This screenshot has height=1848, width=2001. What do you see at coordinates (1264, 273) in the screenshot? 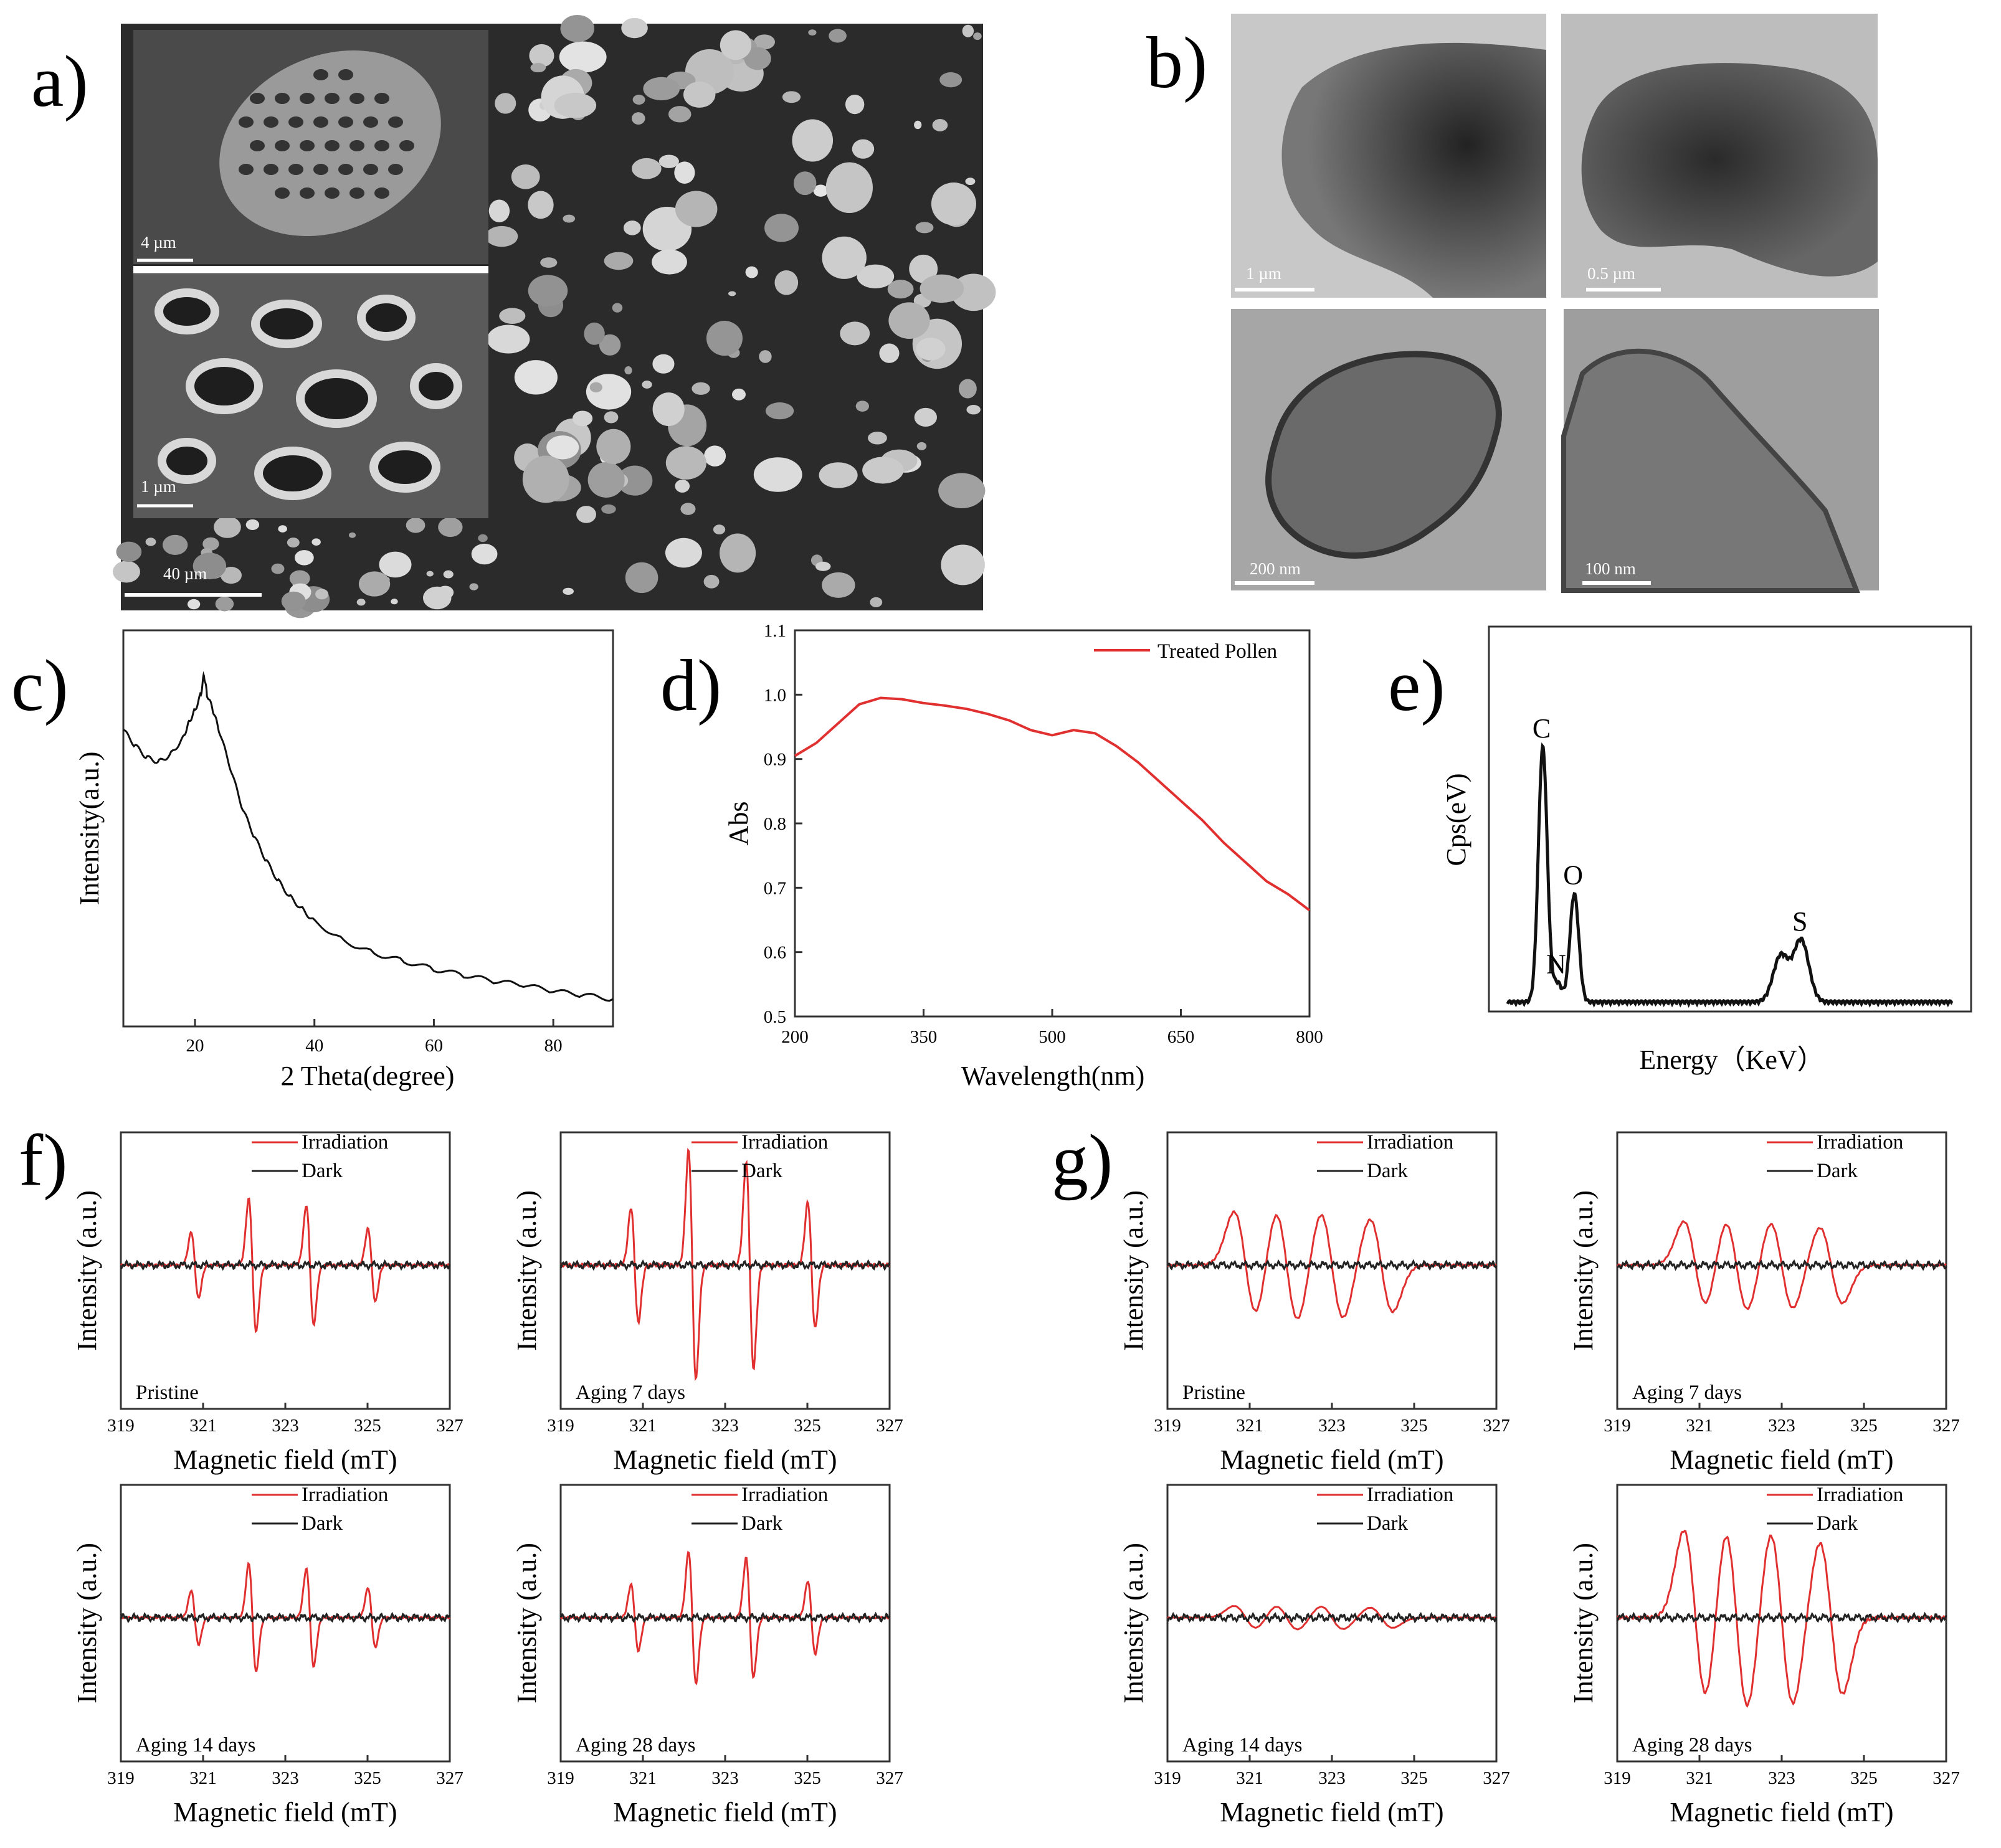
I see `tem-scale-label-1: 1 µm` at bounding box center [1264, 273].